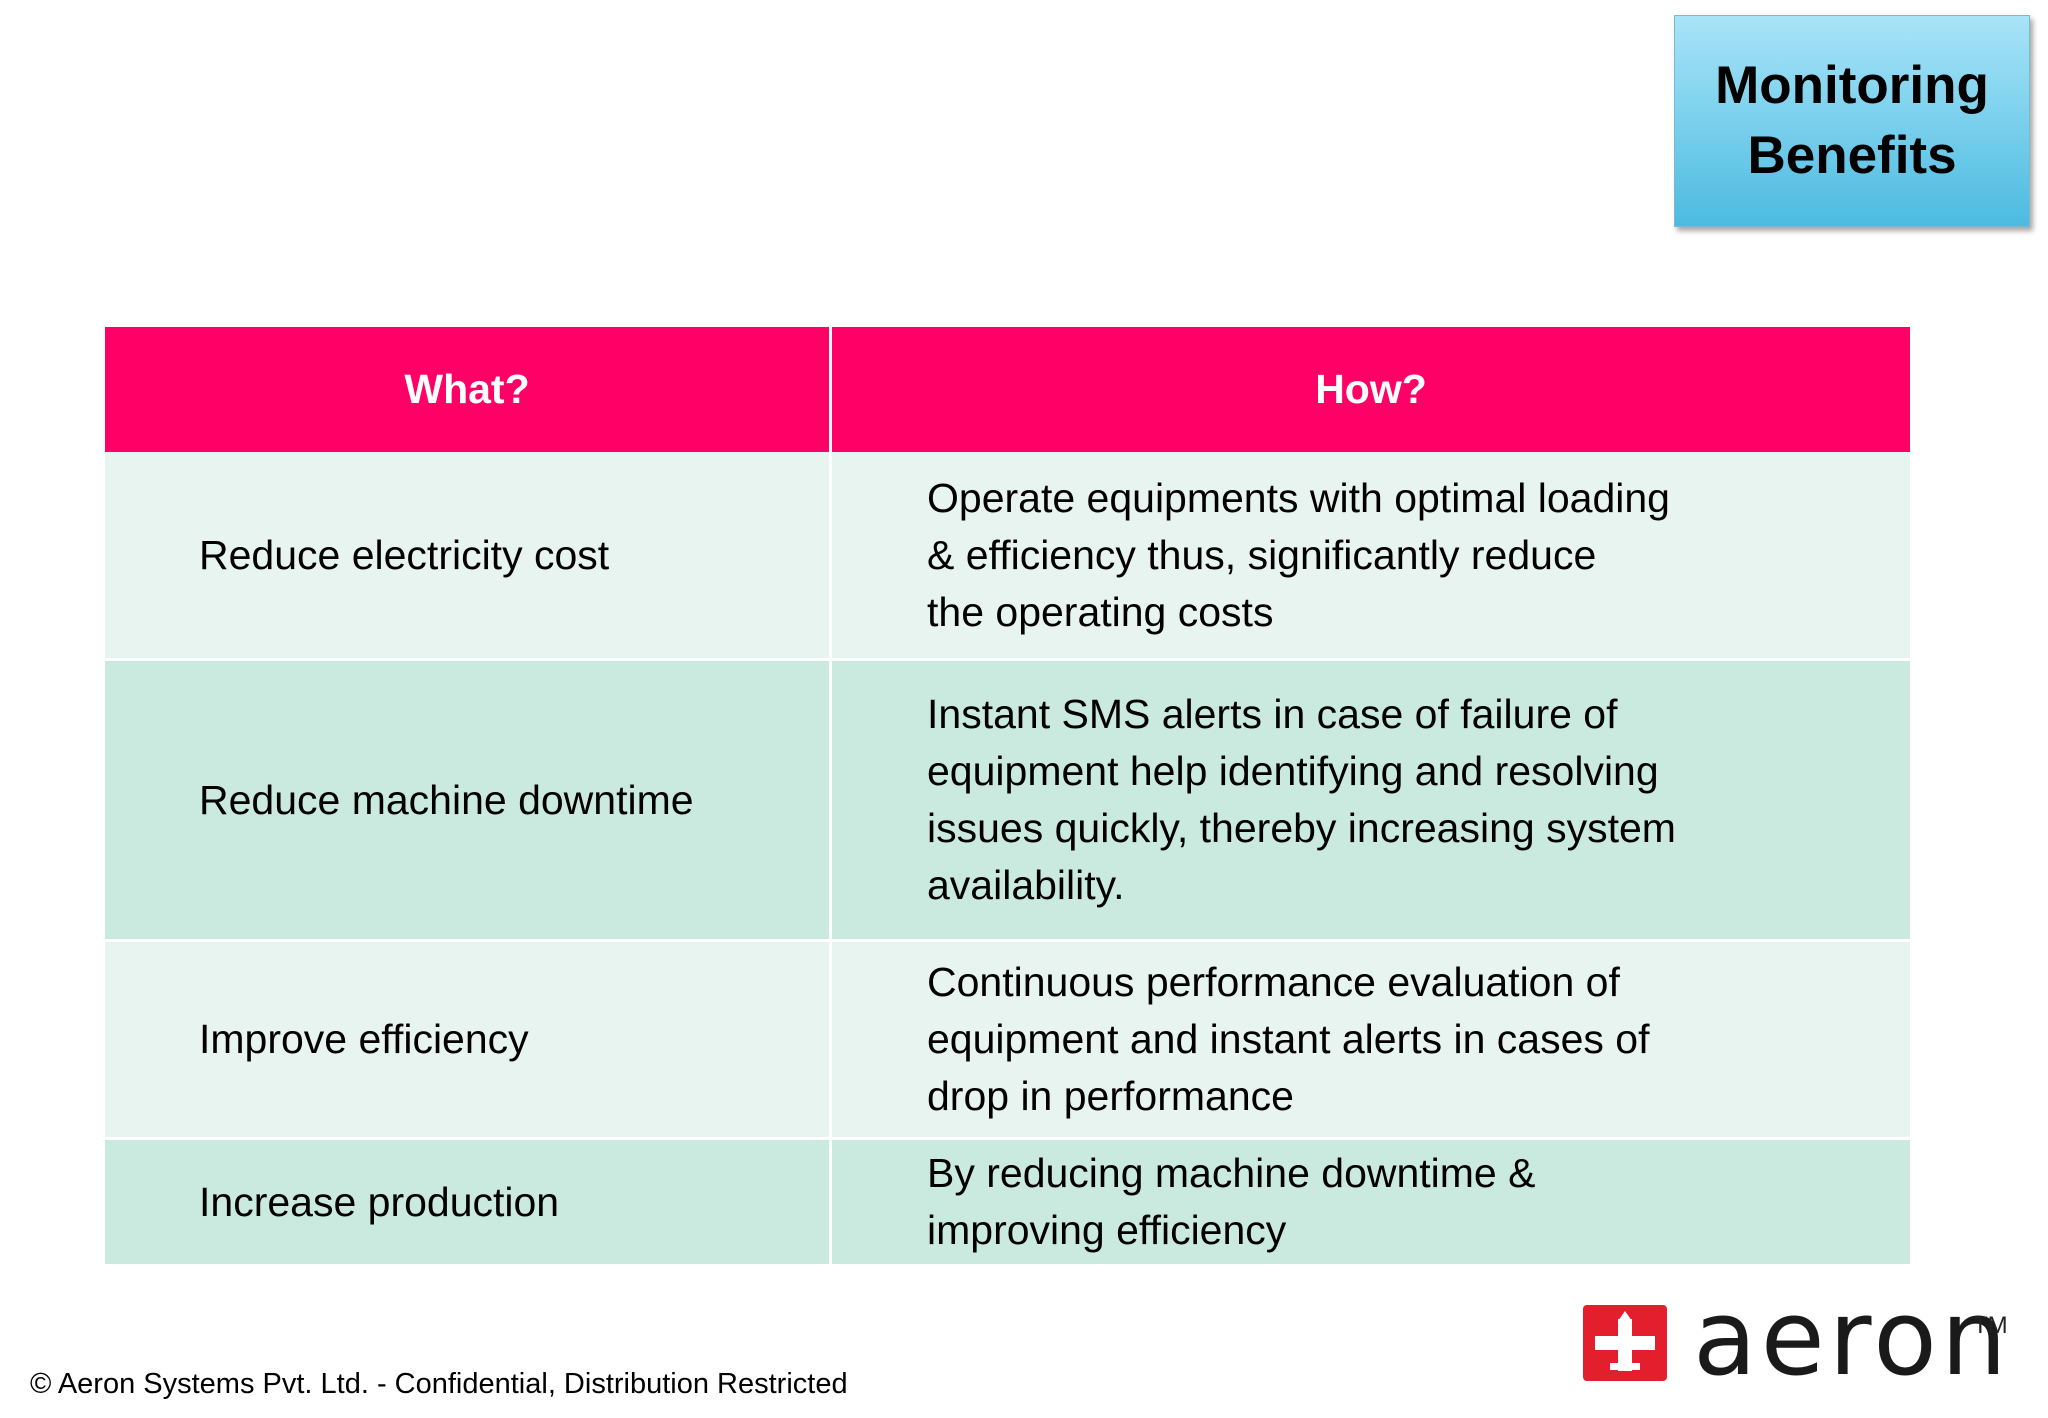 This screenshot has width=2048, height=1418. Describe the element at coordinates (1026, 885) in the screenshot. I see `row-how-line: availability.` at that location.